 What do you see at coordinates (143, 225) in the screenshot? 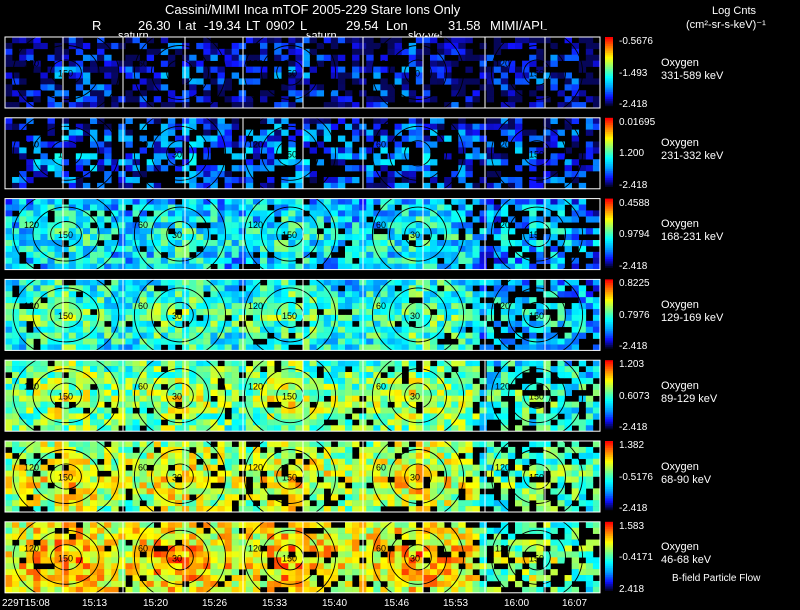
I see `contour-label: 60` at bounding box center [143, 225].